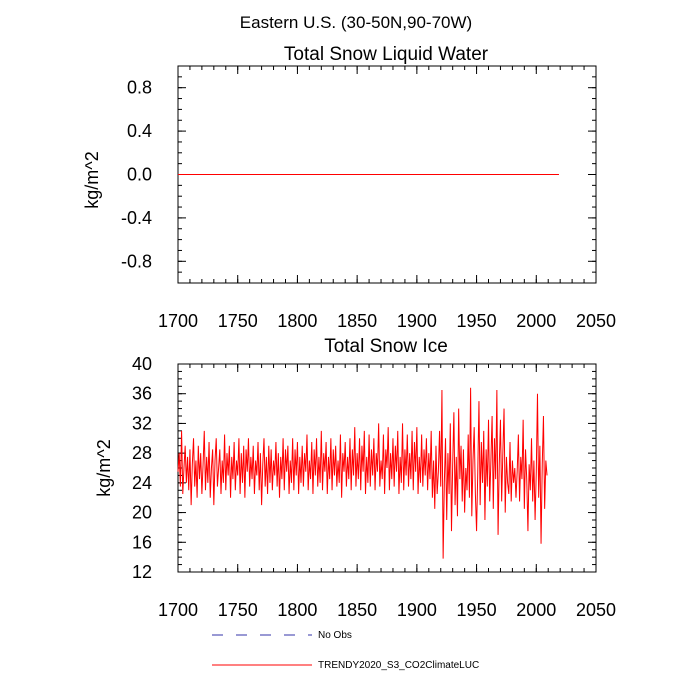  I want to click on y-tick-label: 16, so click(142, 542).